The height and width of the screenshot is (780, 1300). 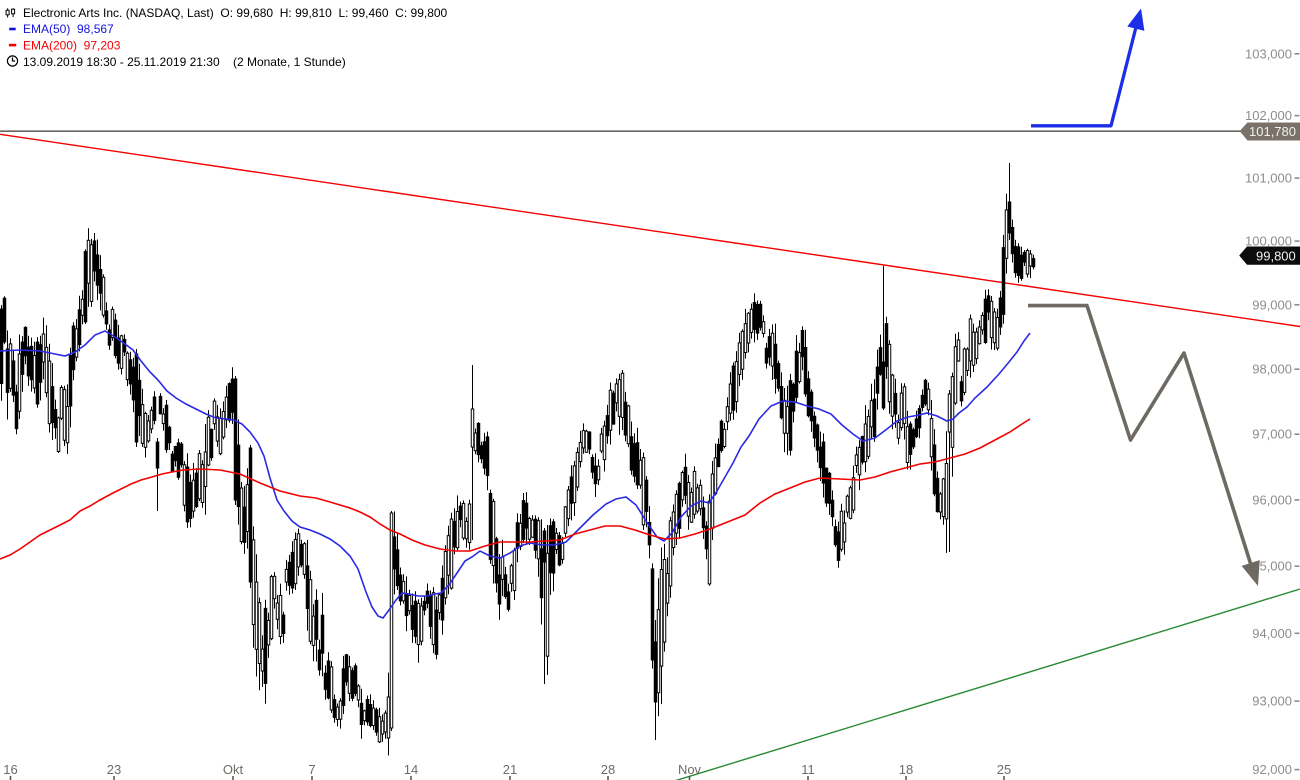 What do you see at coordinates (1276, 256) in the screenshot?
I see `svg-text: 99,800` at bounding box center [1276, 256].